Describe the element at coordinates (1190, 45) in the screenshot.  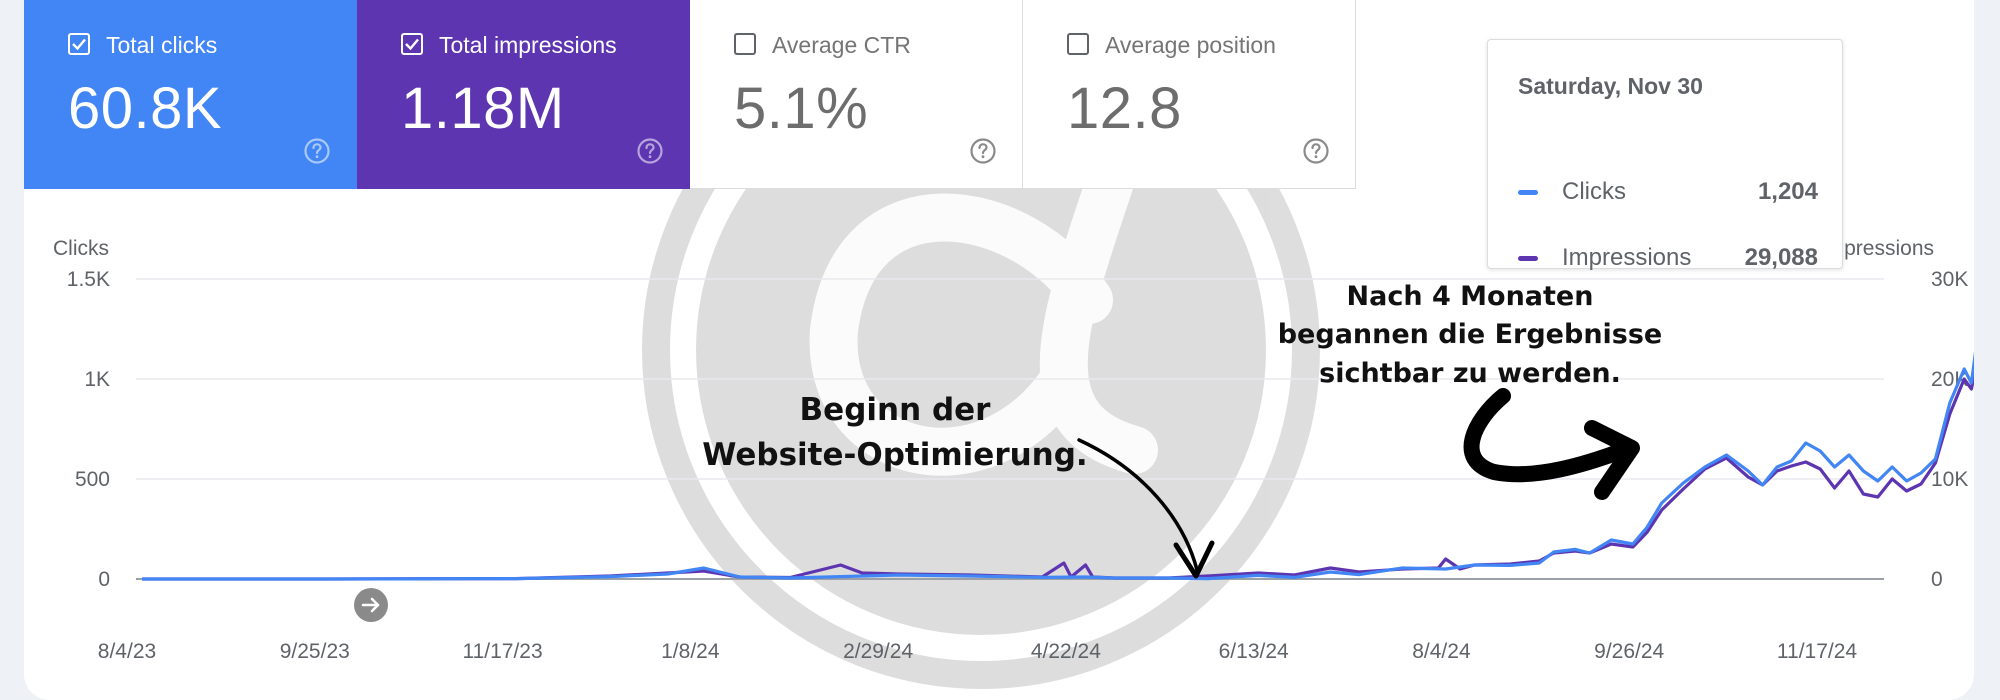
I see `metric-label: Average position` at that location.